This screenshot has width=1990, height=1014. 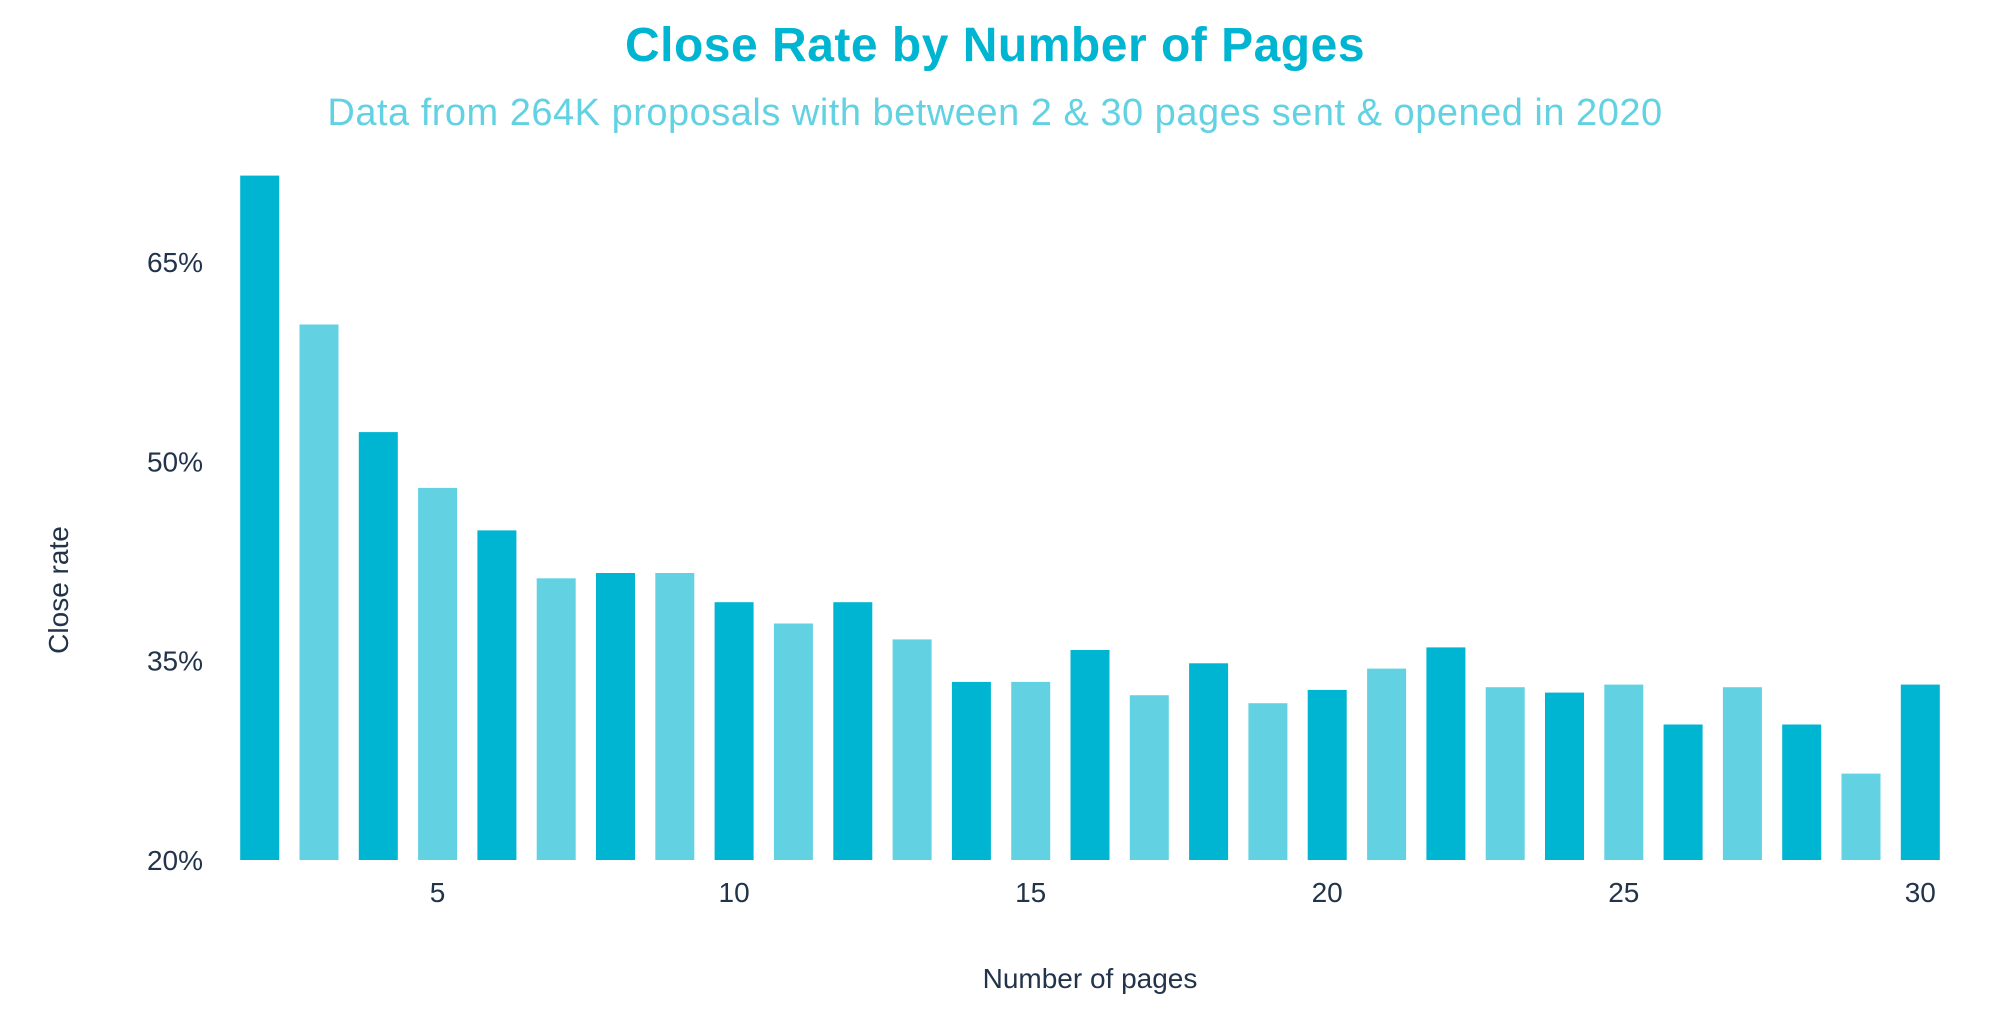 I want to click on x-tick-label: 25, so click(x=1623, y=892).